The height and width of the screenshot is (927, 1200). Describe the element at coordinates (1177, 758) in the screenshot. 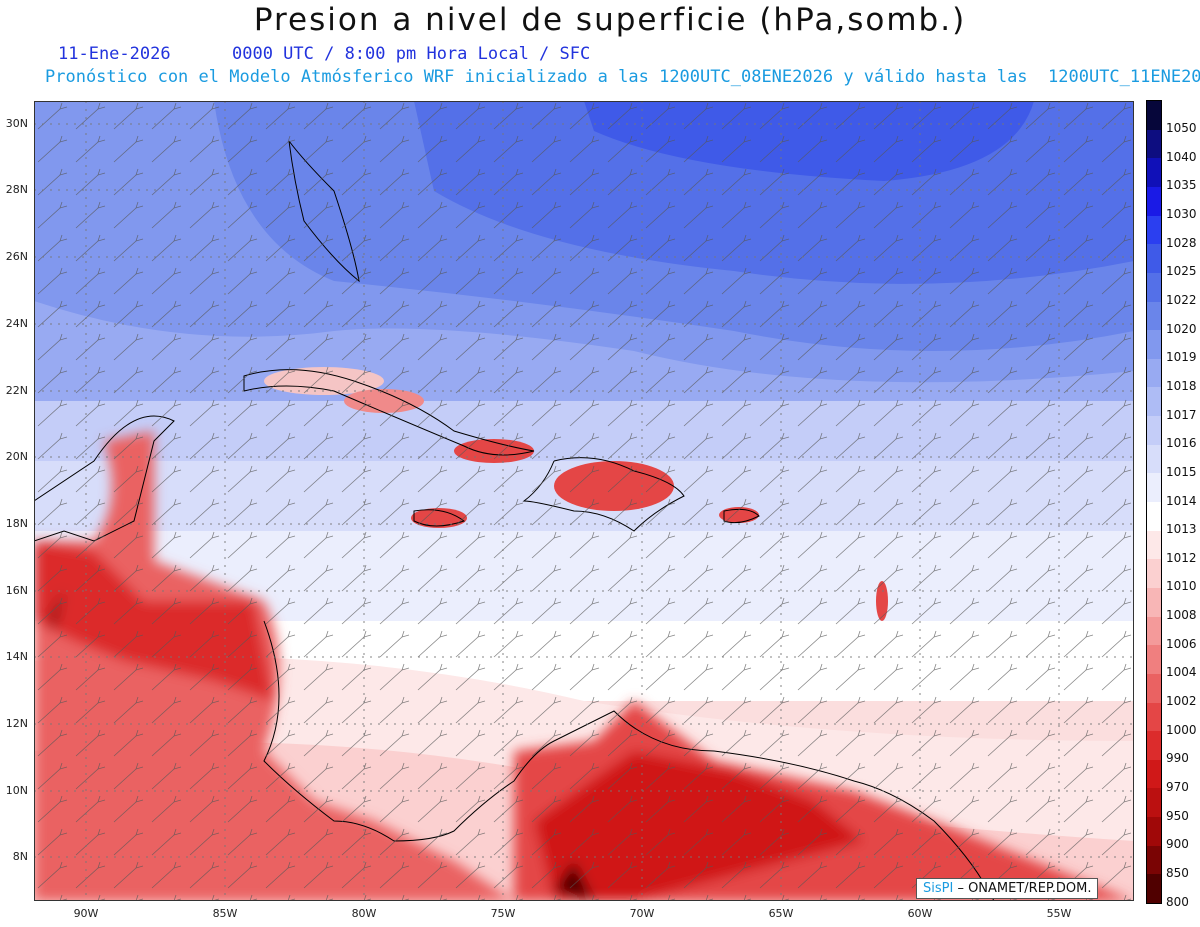

I see `colorbar-label: 990` at that location.